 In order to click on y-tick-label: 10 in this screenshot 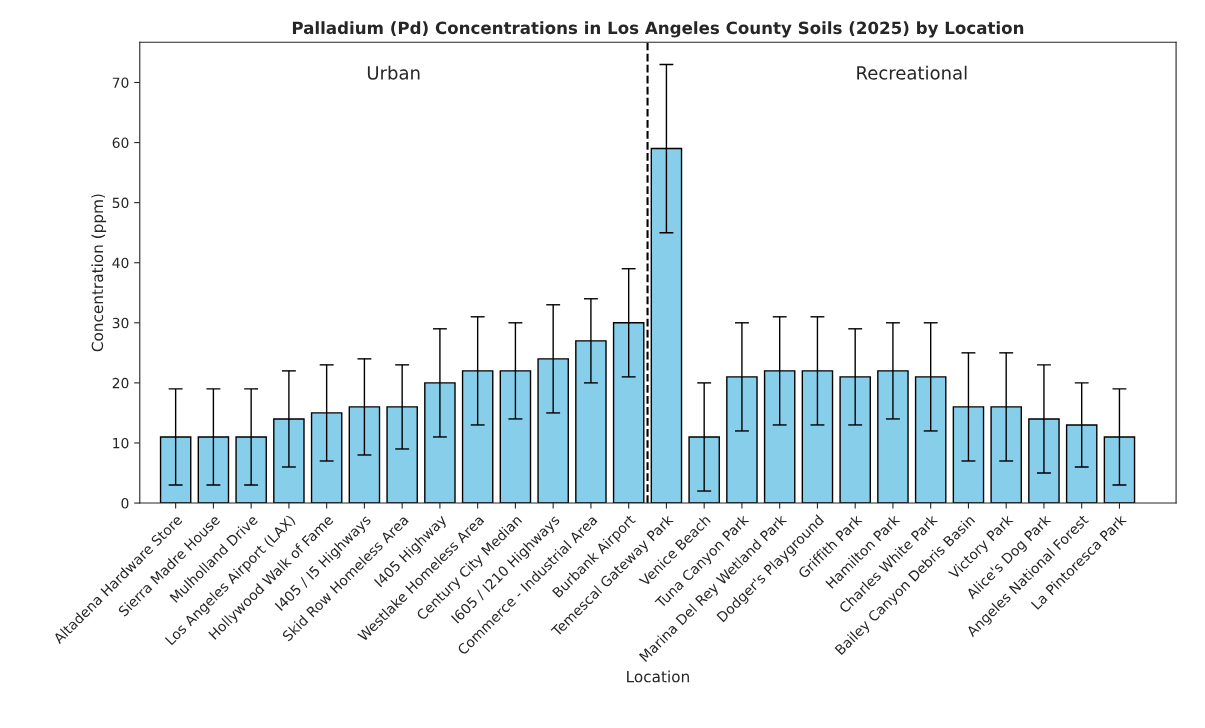, I will do `click(121, 443)`.